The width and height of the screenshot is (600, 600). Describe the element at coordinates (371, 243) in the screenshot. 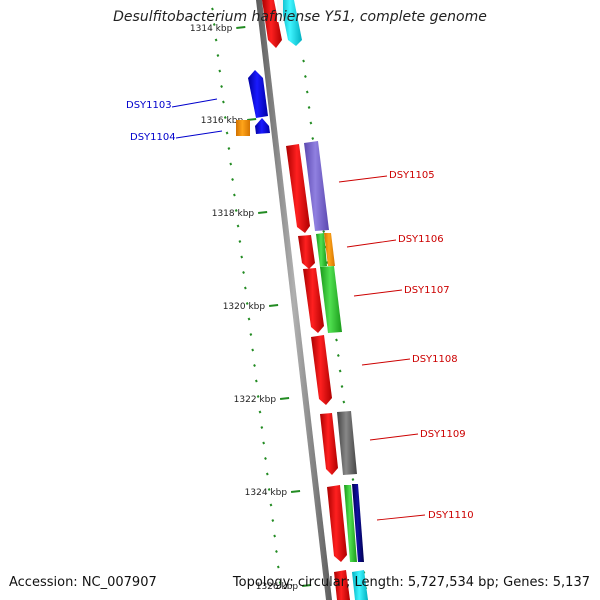

I see `leader-dsy1106` at that location.